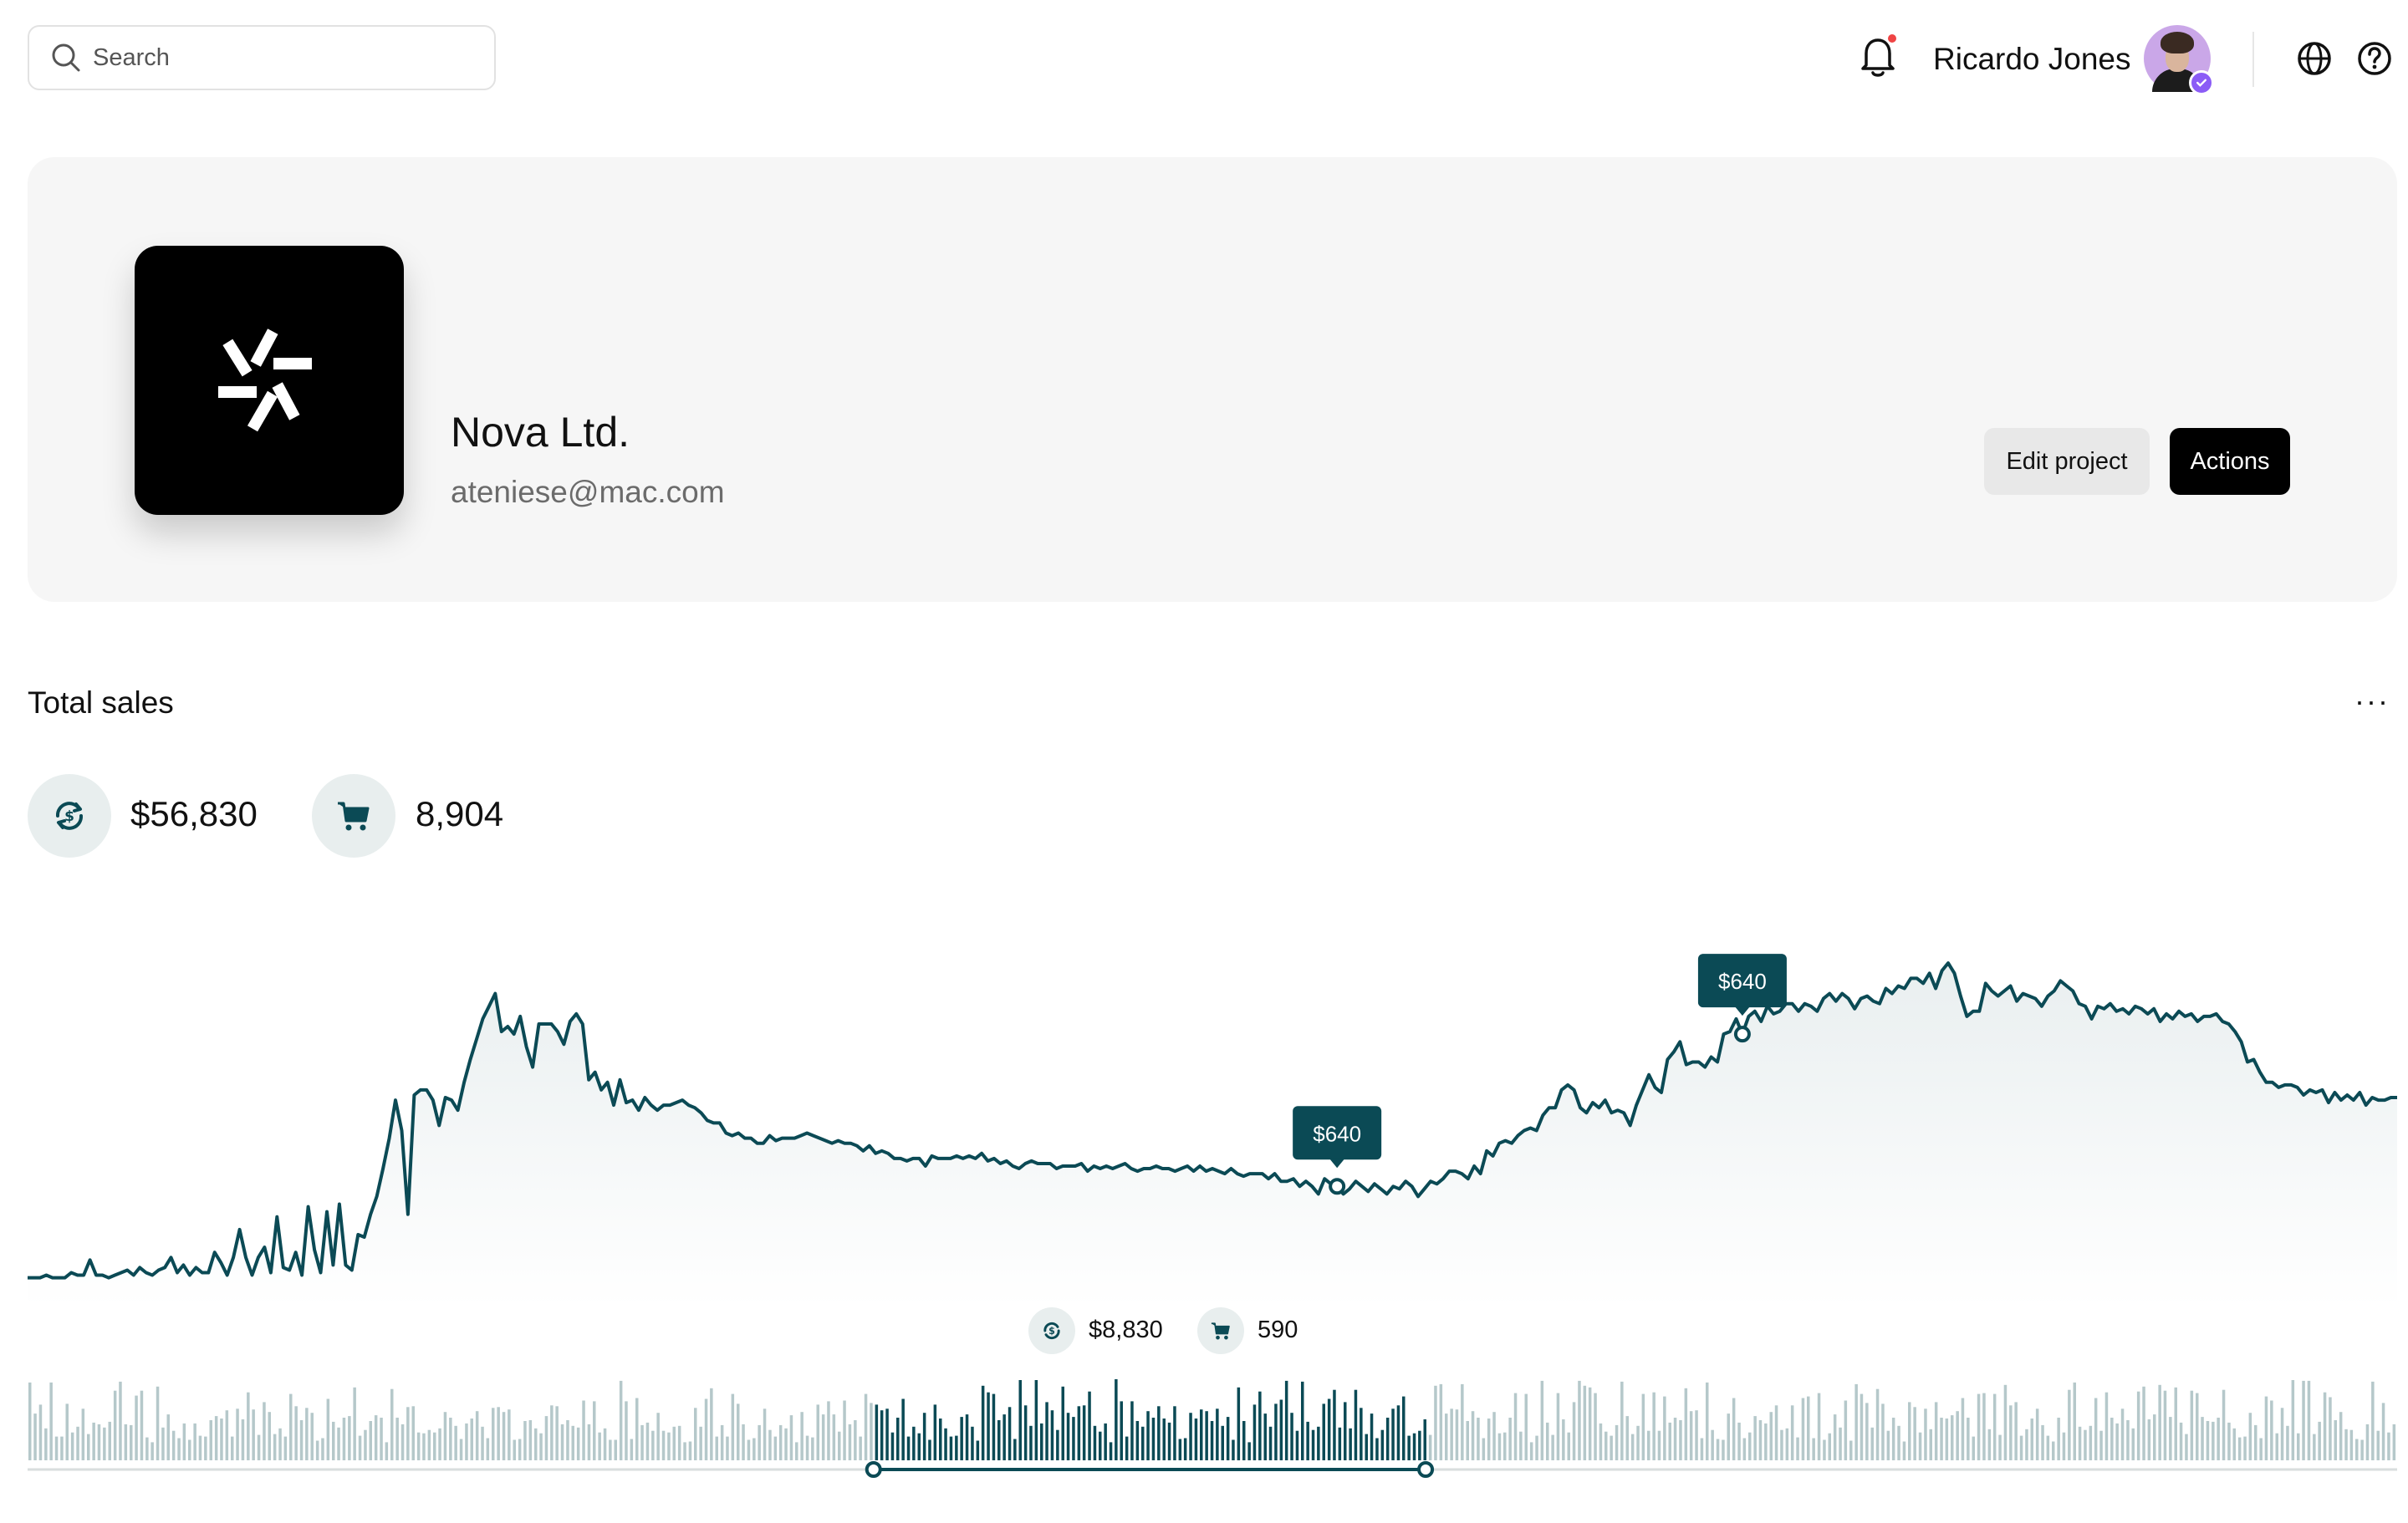  Describe the element at coordinates (2314, 58) in the screenshot. I see `globe-icon` at that location.